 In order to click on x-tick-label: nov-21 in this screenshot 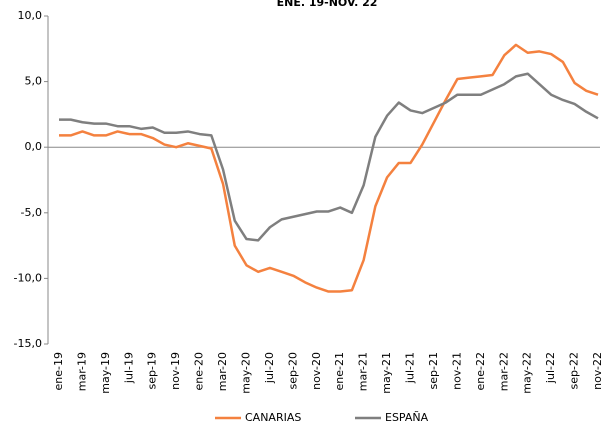, I will do `click(456, 371)`.